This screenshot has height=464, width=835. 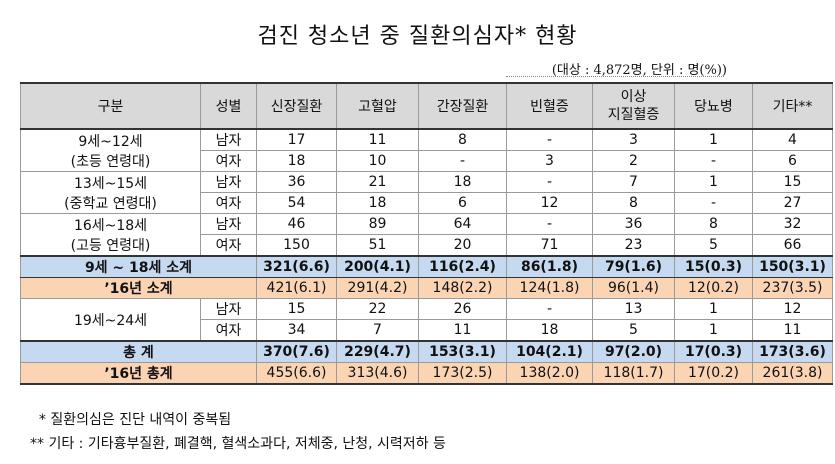 What do you see at coordinates (462, 106) in the screenshot?
I see `header-cell: 간장질환` at bounding box center [462, 106].